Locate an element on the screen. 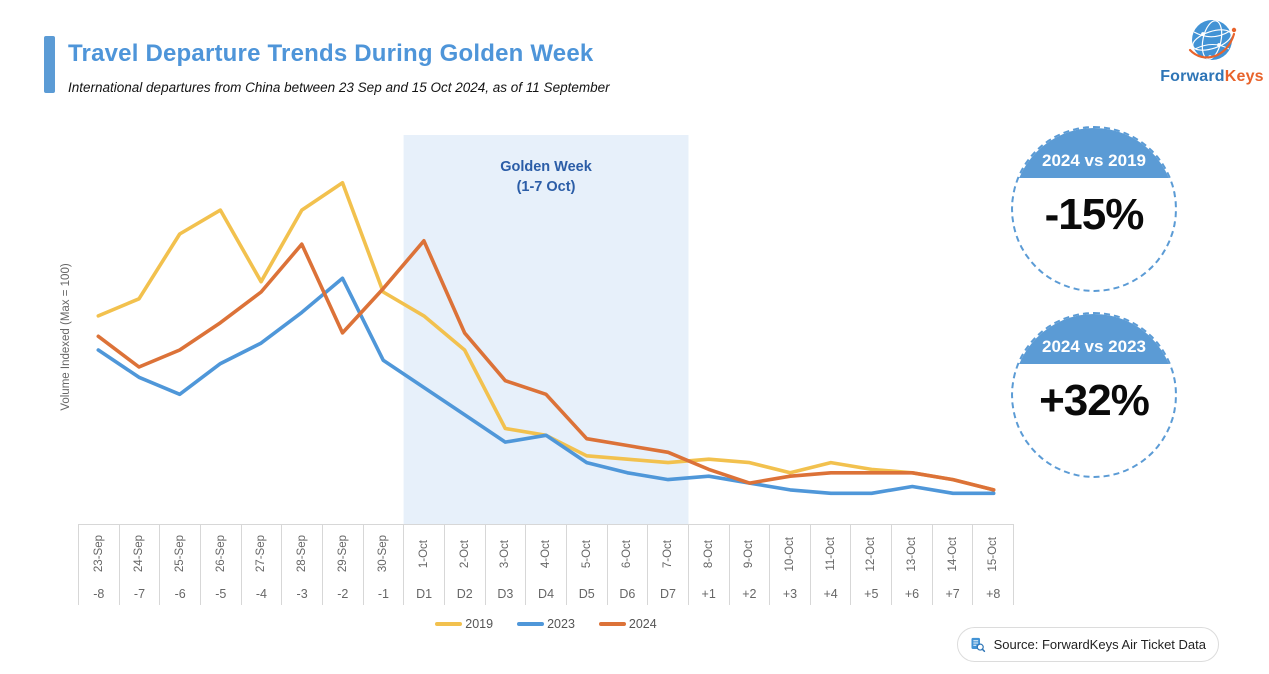 The height and width of the screenshot is (674, 1269). legend-item-2024: 2024 is located at coordinates (627, 624).